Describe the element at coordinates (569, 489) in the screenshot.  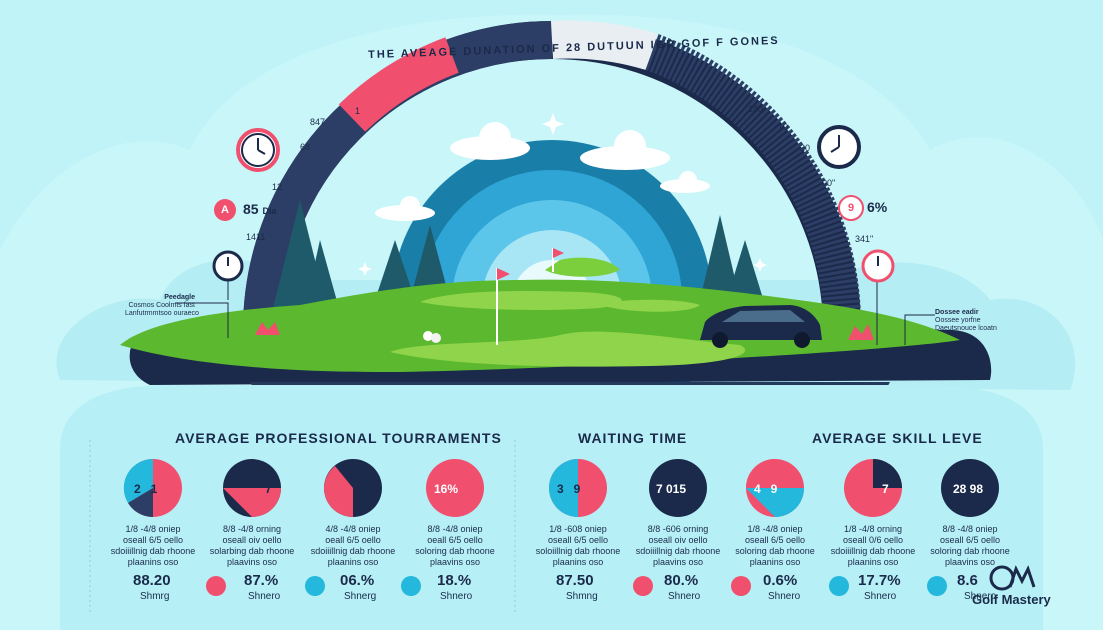
I see `pie-label: 3 9` at that location.